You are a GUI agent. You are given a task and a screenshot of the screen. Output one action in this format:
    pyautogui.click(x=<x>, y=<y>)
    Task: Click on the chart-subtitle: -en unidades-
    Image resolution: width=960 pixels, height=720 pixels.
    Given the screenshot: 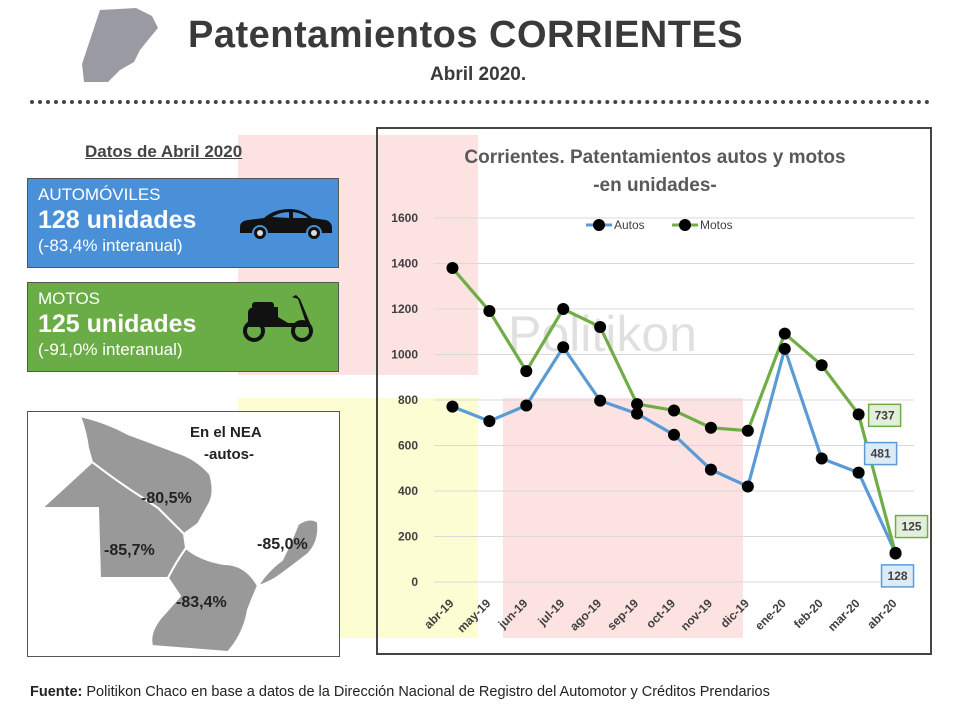 What is the action you would take?
    pyautogui.click(x=655, y=185)
    